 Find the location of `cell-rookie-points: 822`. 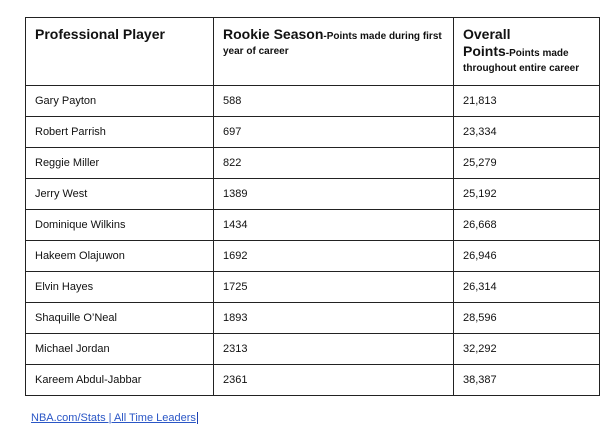

cell-rookie-points: 822 is located at coordinates (333, 163).